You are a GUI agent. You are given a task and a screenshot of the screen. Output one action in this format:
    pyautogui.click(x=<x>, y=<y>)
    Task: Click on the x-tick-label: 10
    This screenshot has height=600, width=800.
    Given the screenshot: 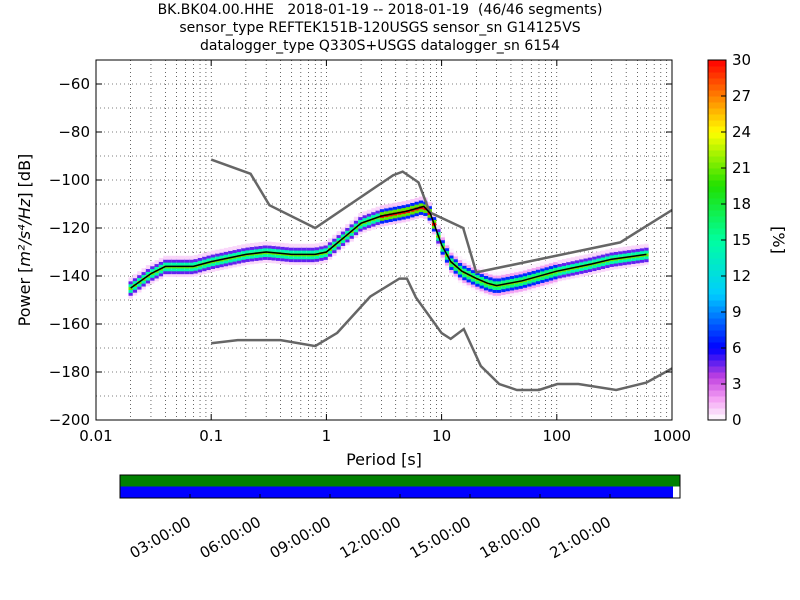 What is the action you would take?
    pyautogui.click(x=441, y=436)
    